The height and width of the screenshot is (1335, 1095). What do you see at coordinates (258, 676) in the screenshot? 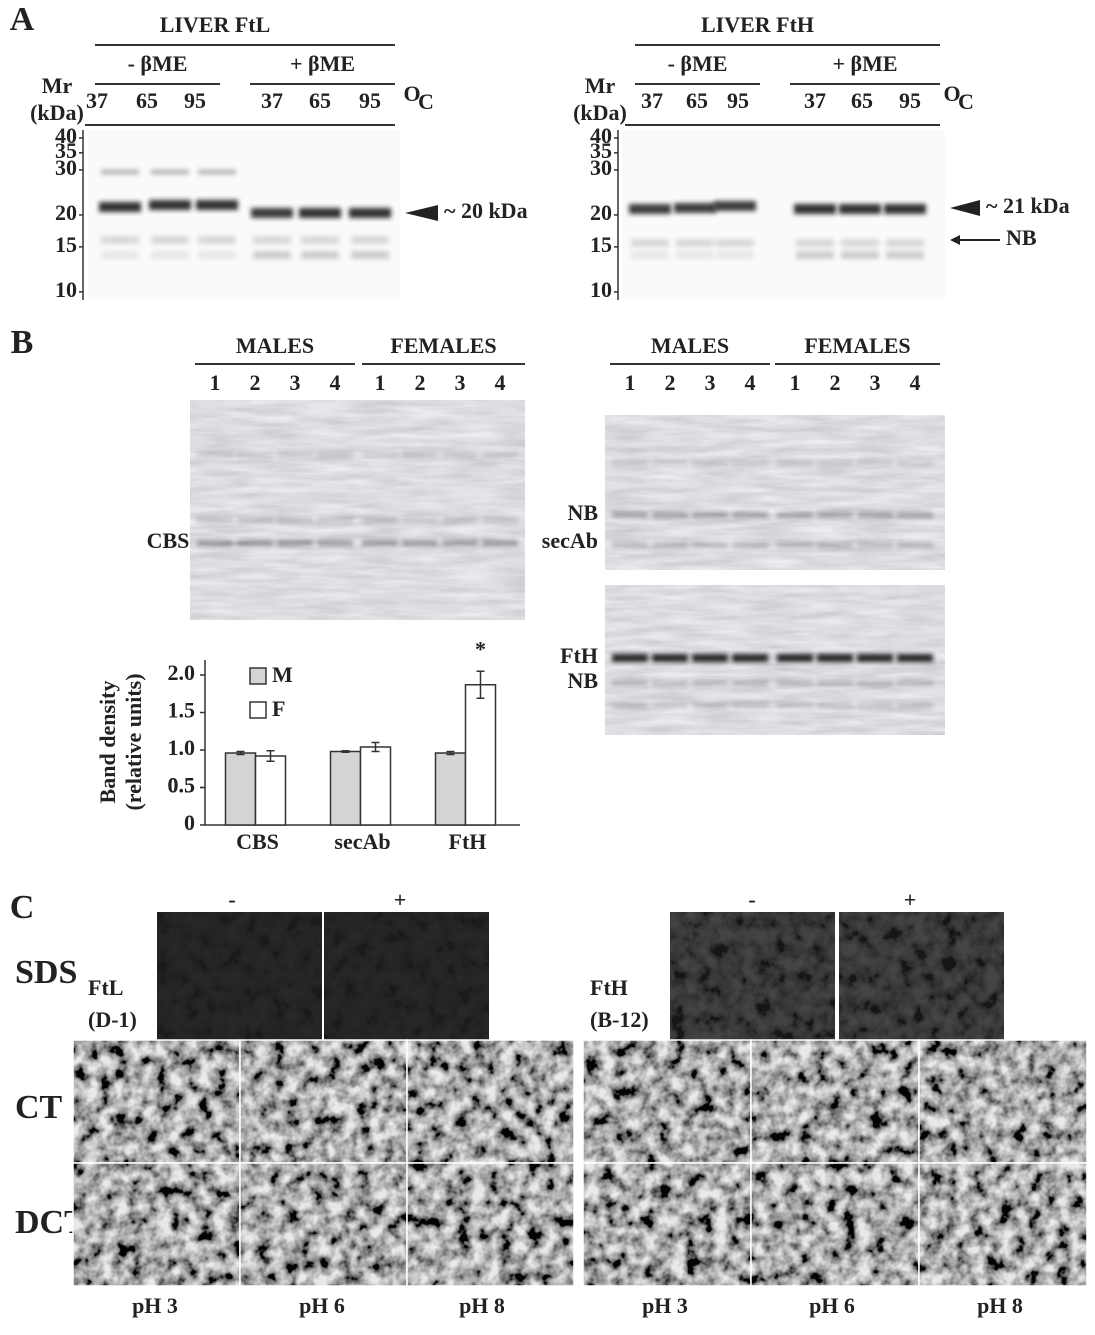
I see `legend-swatch` at bounding box center [258, 676].